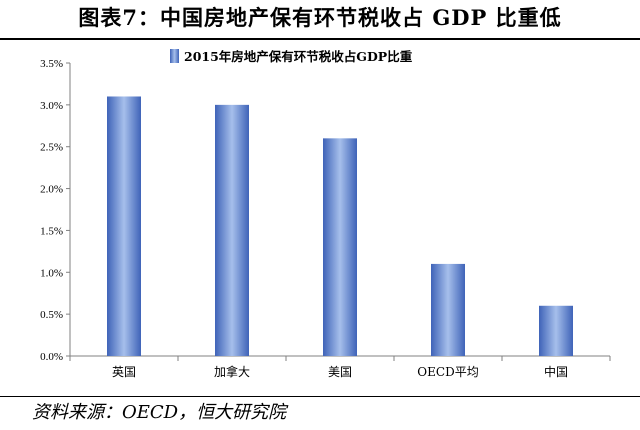 The image size is (640, 430). Describe the element at coordinates (51, 273) in the screenshot. I see `y-tick-label: 1.0%` at that location.